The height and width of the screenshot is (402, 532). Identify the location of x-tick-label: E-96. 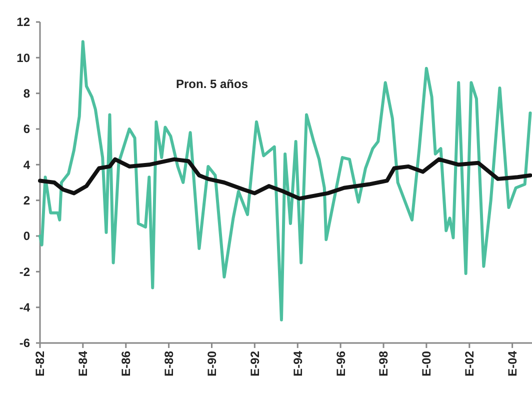
(341, 363).